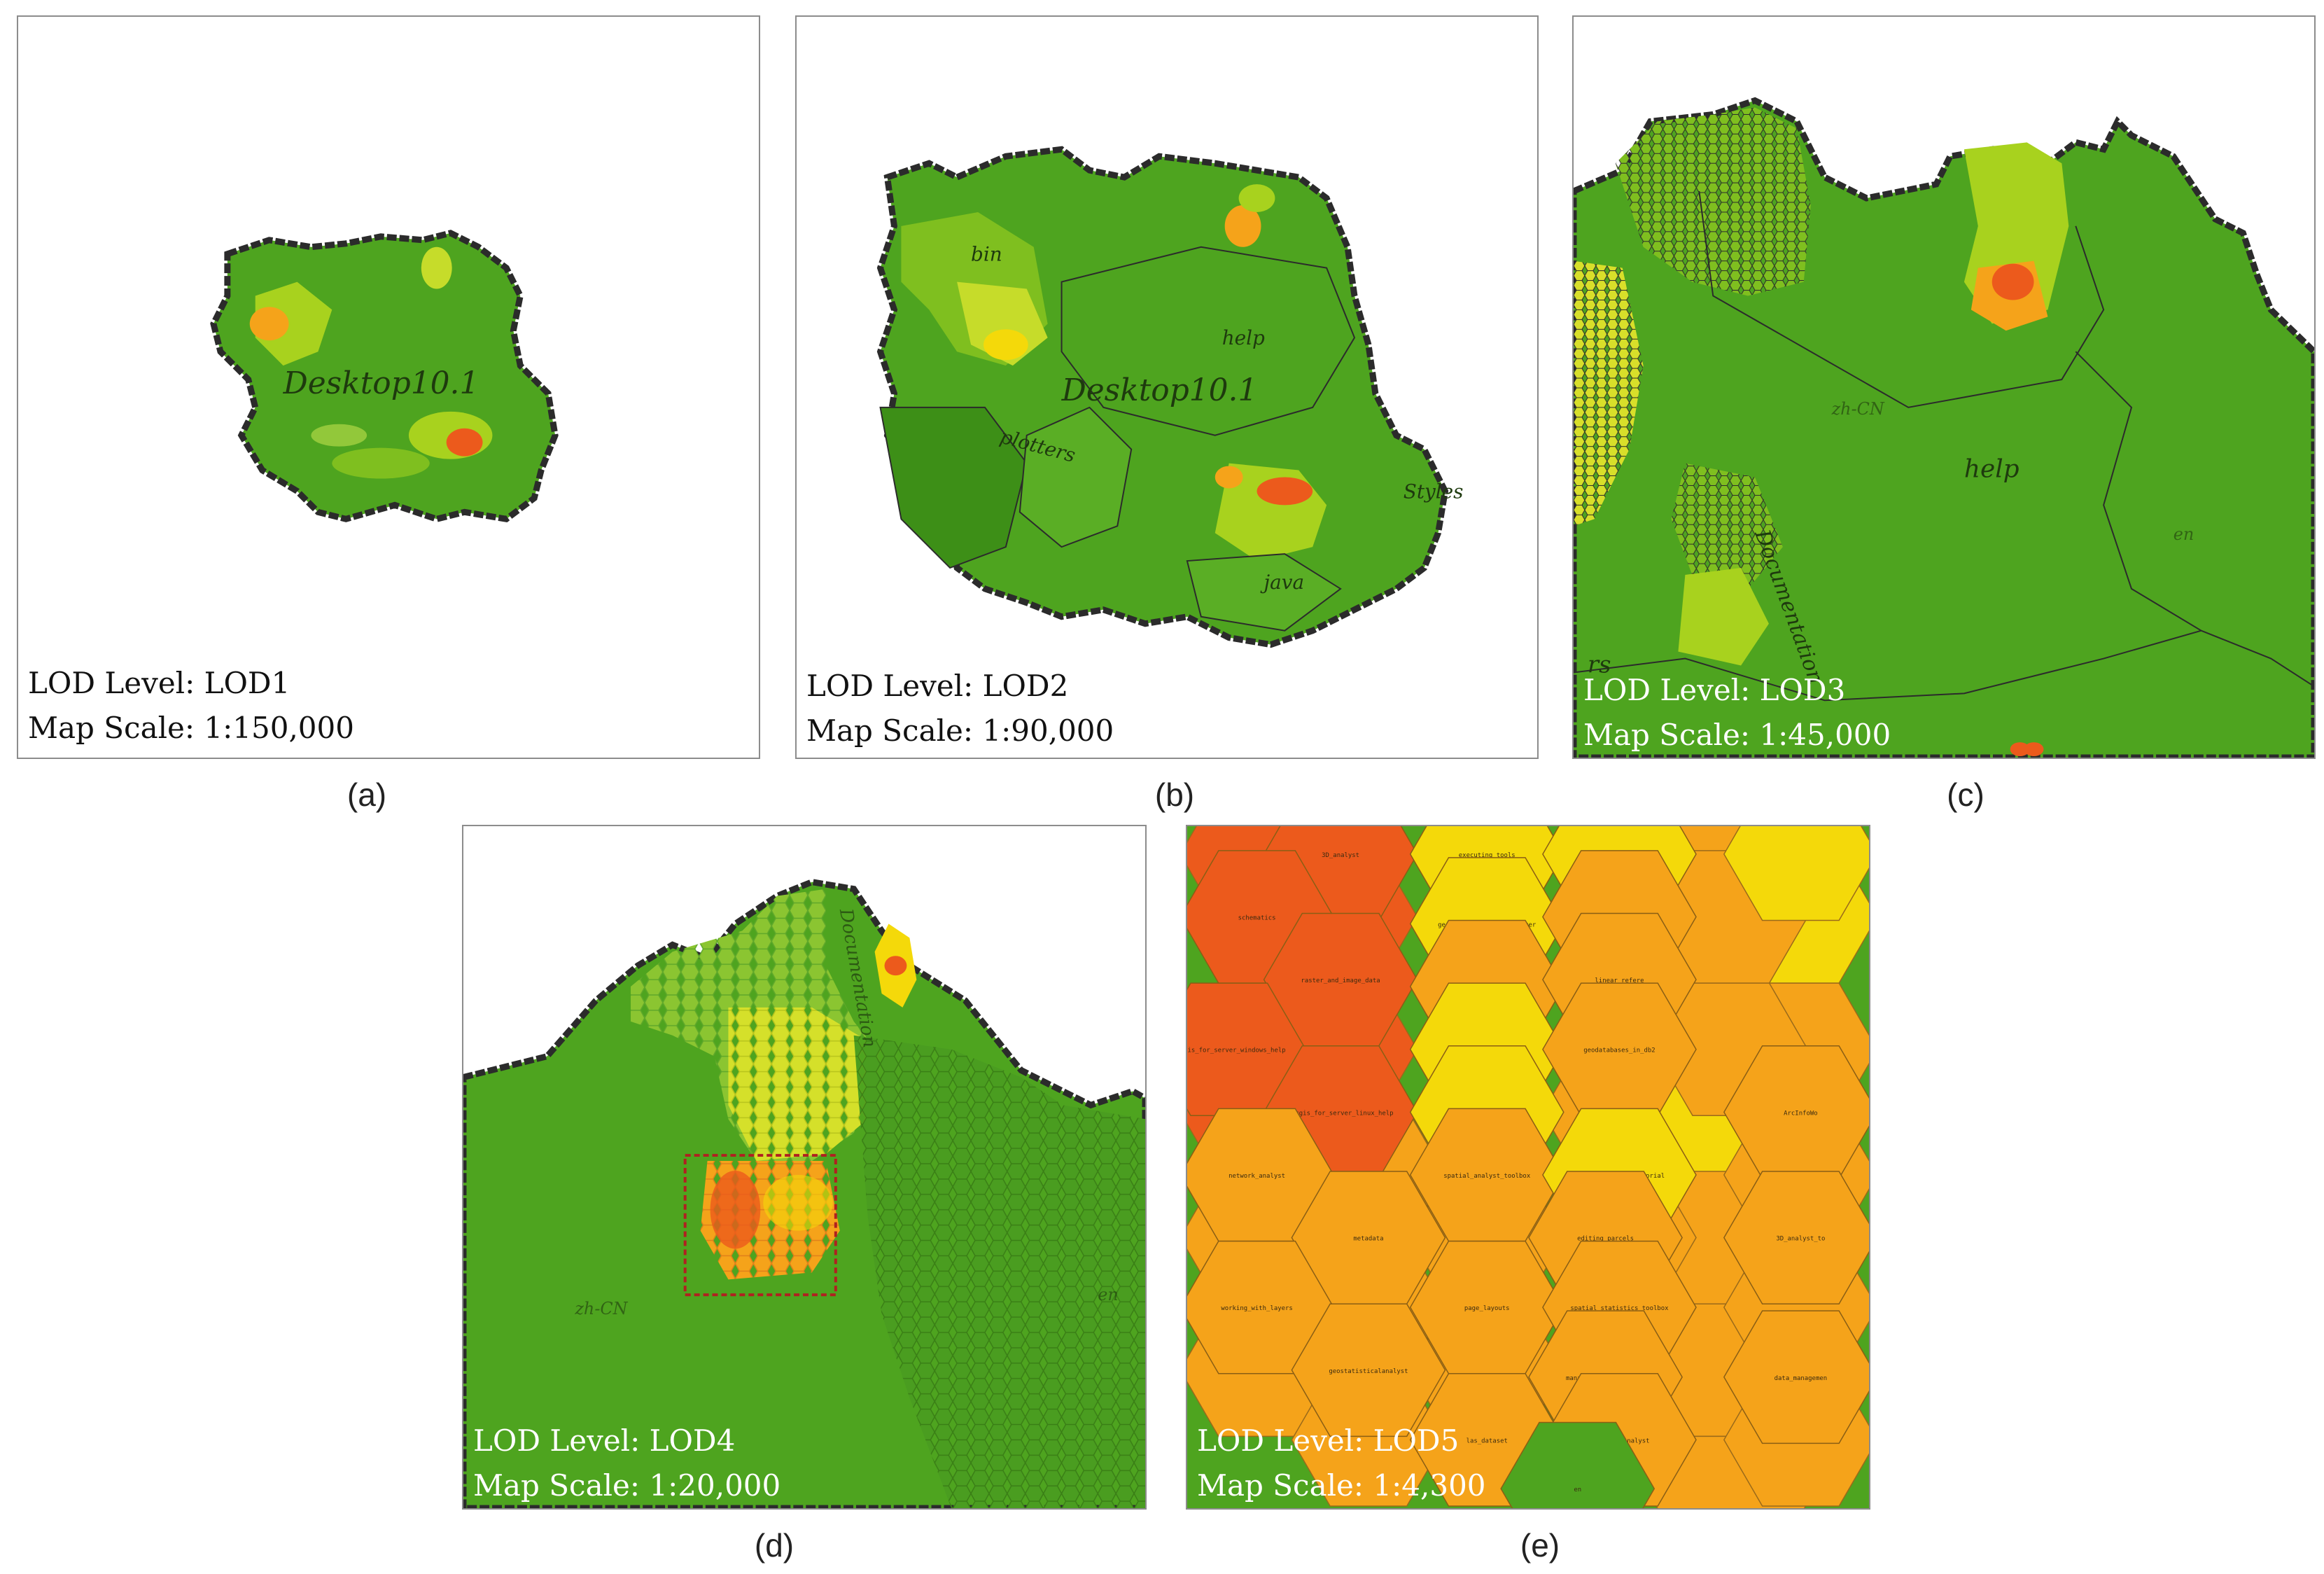 Image resolution: width=2324 pixels, height=1574 pixels. What do you see at coordinates (774, 1545) in the screenshot?
I see `caption-d: (d)` at bounding box center [774, 1545].